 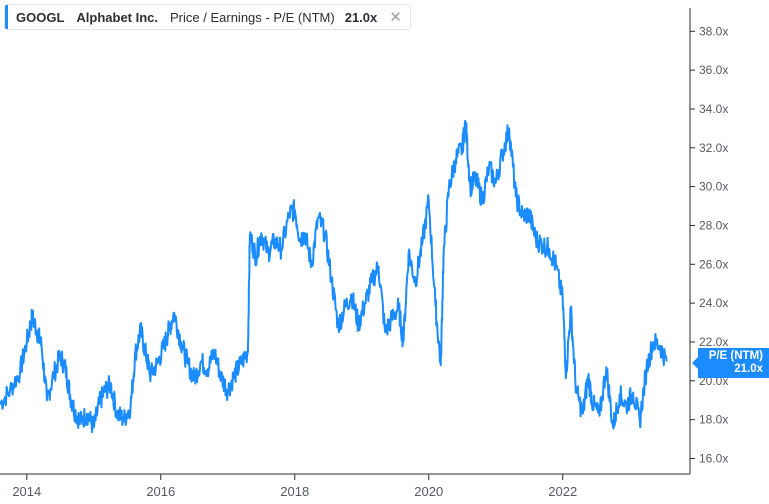 What do you see at coordinates (40, 17) in the screenshot?
I see `legend-ticker: GOOGL` at bounding box center [40, 17].